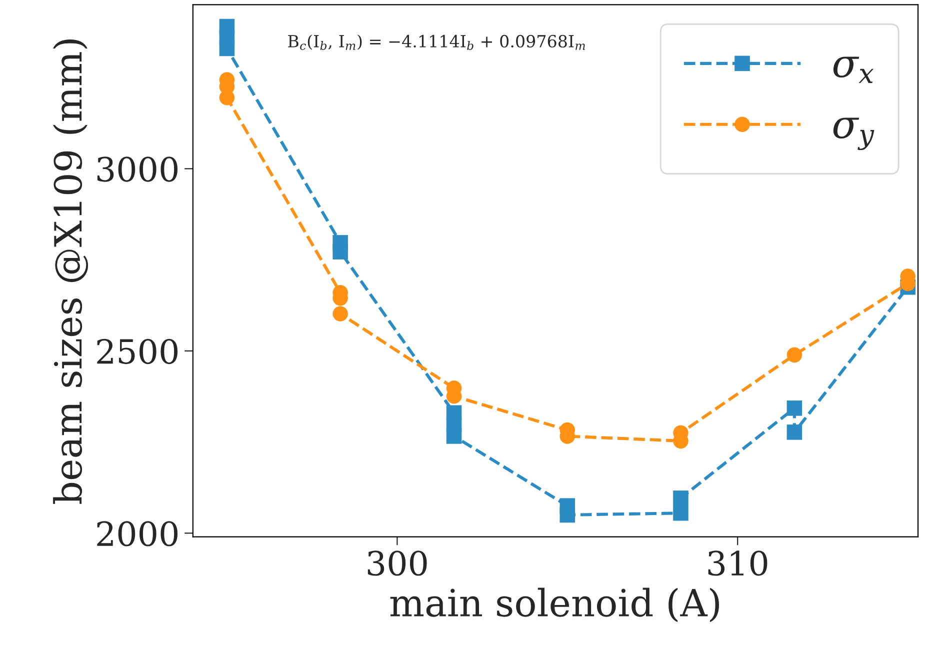 This screenshot has width=932, height=671. What do you see at coordinates (554, 605) in the screenshot?
I see `x-axis-title: main solenoid (A)` at bounding box center [554, 605].